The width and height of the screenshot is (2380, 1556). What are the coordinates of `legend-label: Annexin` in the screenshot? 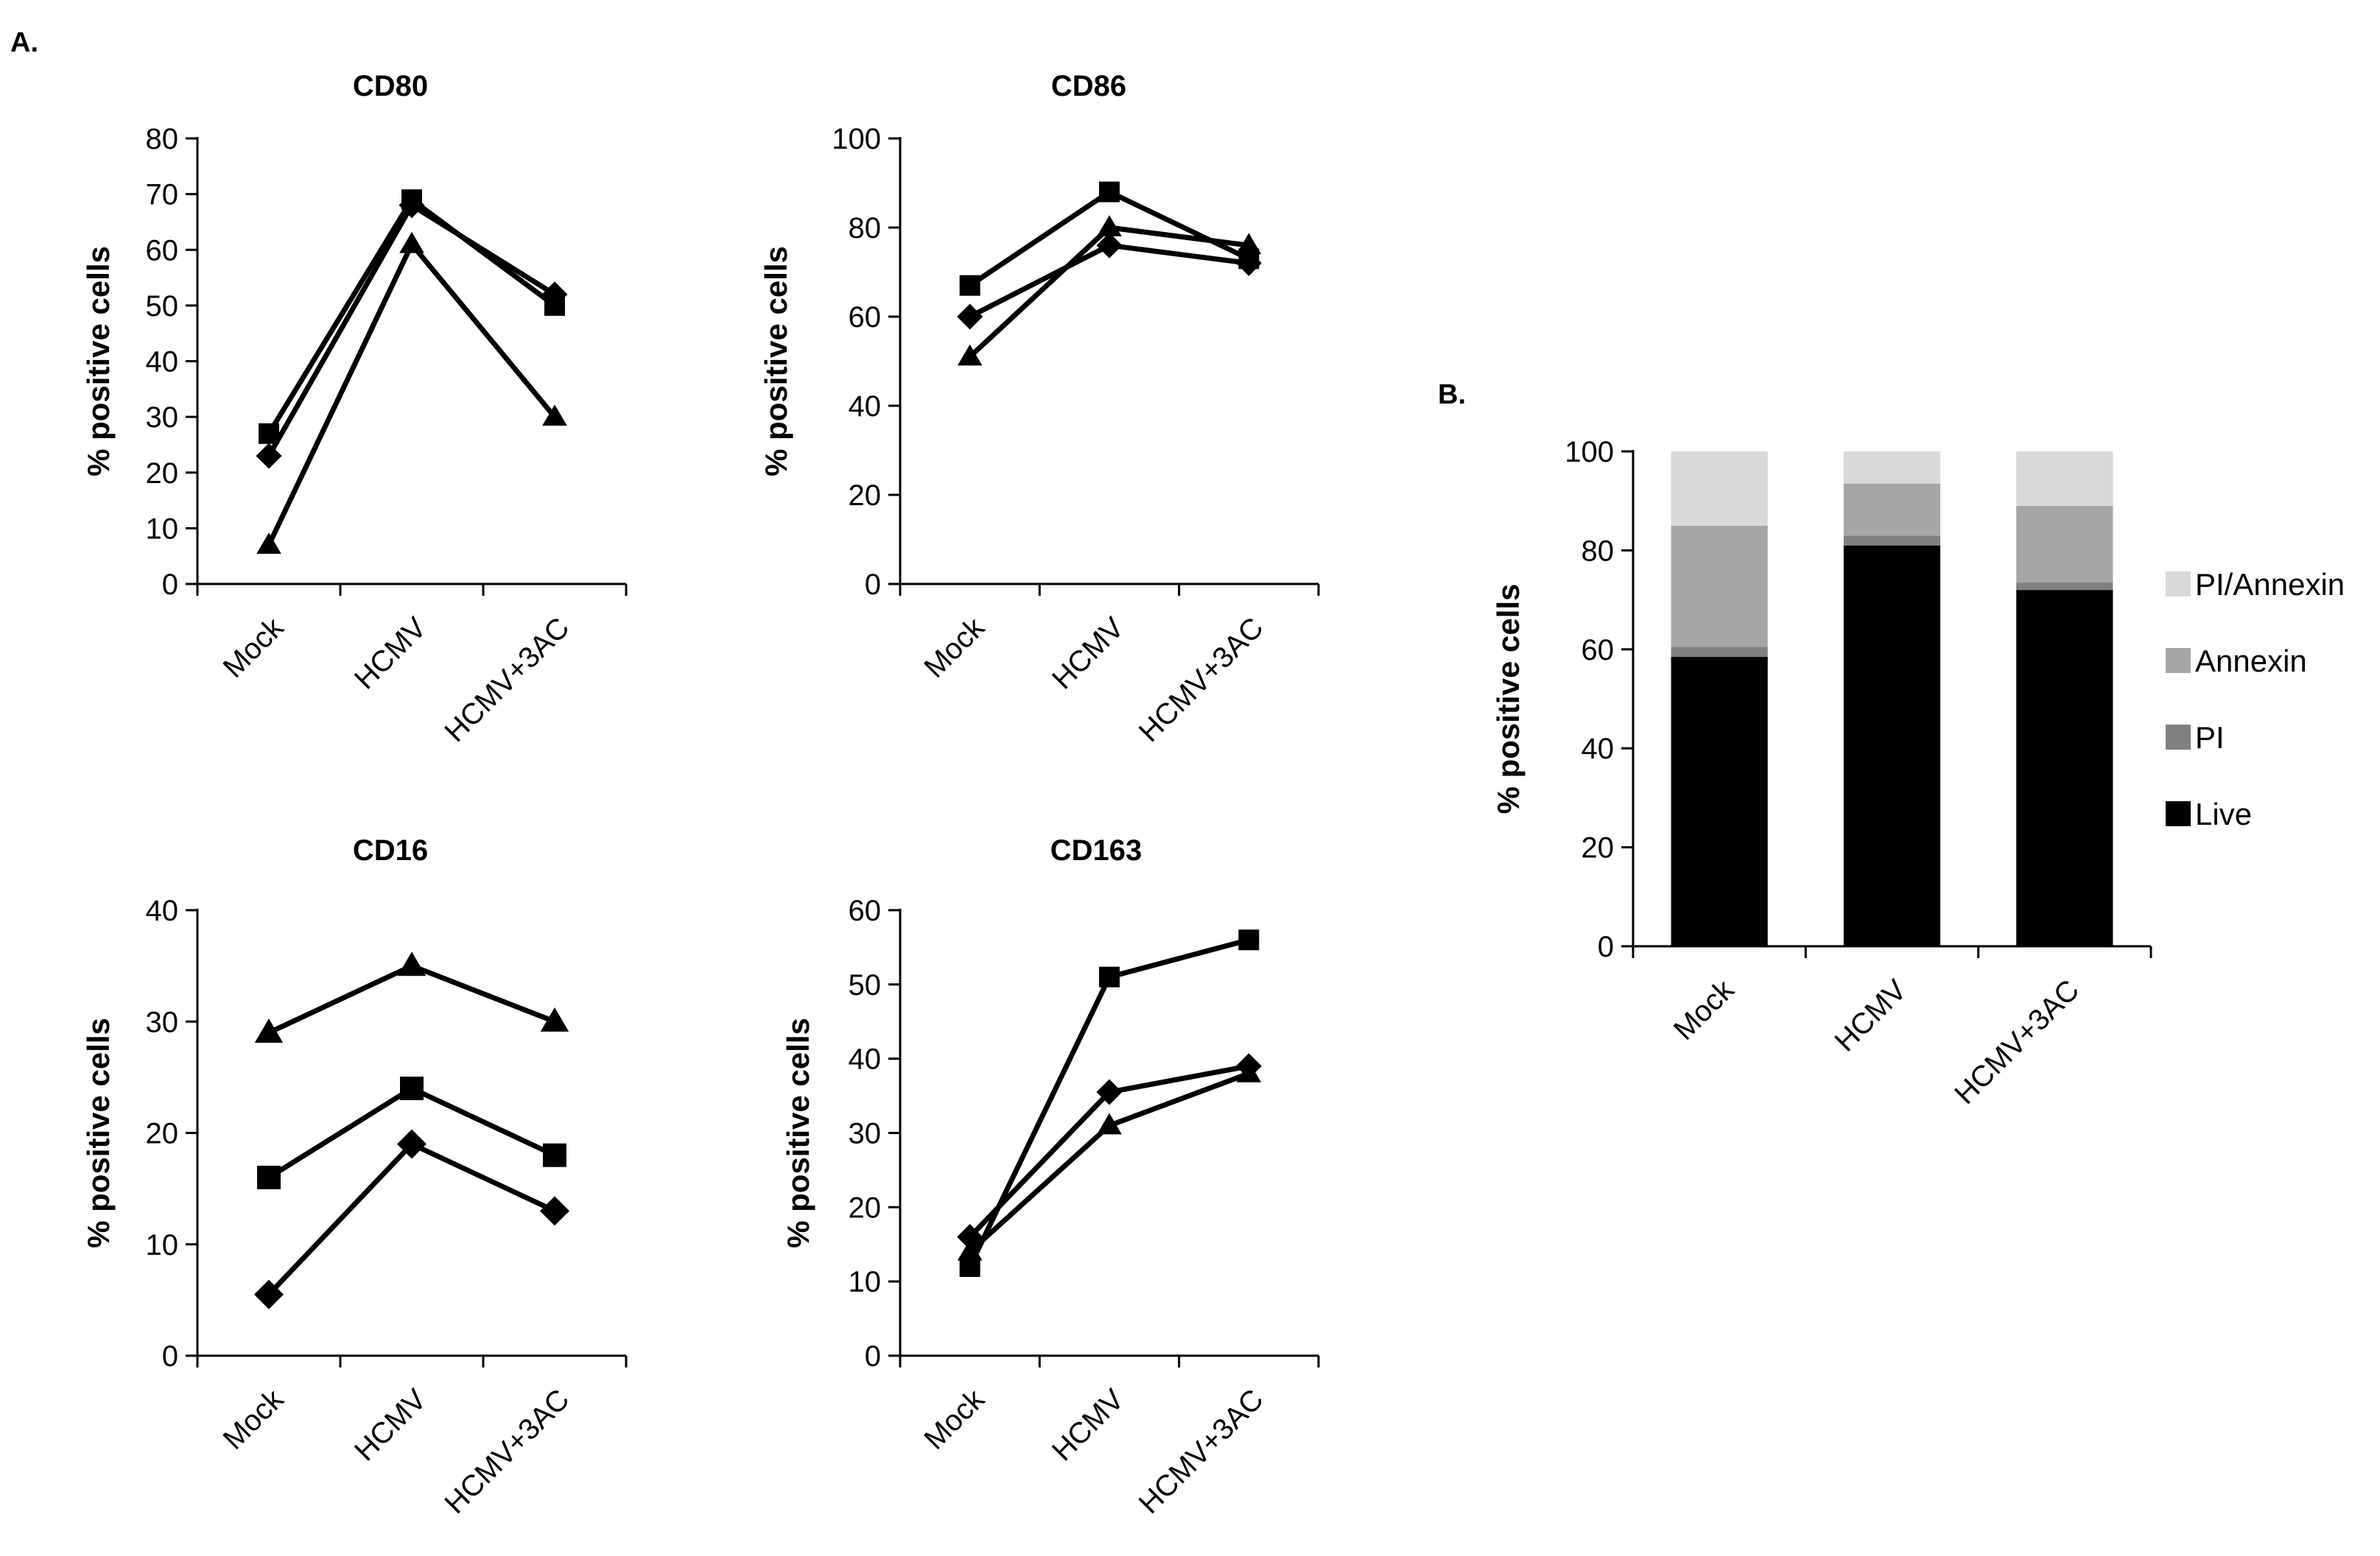 It's located at (2251, 661).